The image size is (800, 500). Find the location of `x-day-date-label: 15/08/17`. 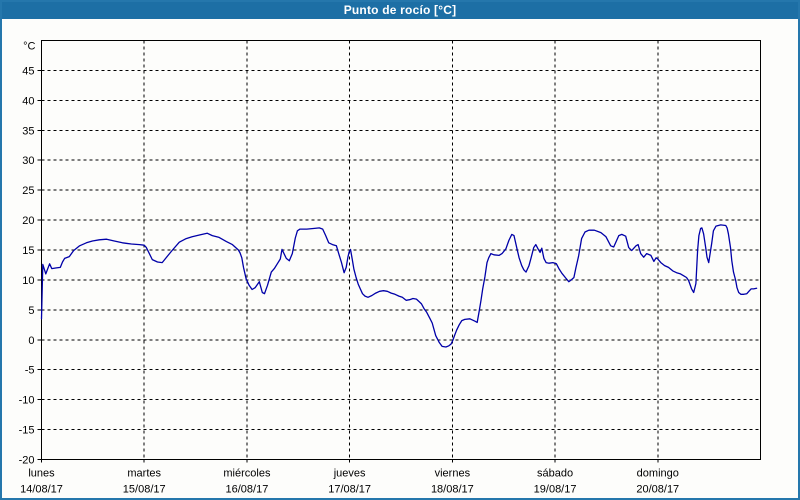

x-day-date-label: 15/08/17 is located at coordinates (144, 490).